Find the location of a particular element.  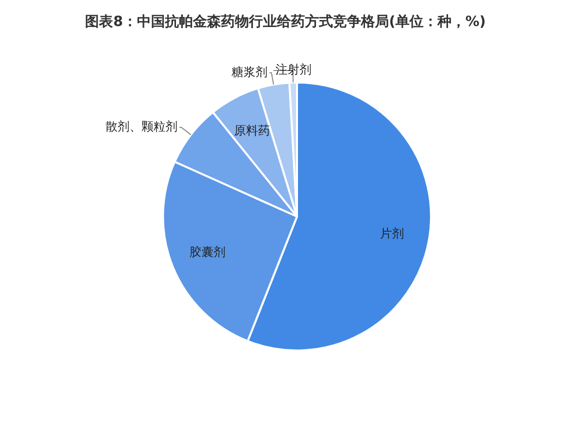

slice-label: 注射剂 is located at coordinates (293, 69).